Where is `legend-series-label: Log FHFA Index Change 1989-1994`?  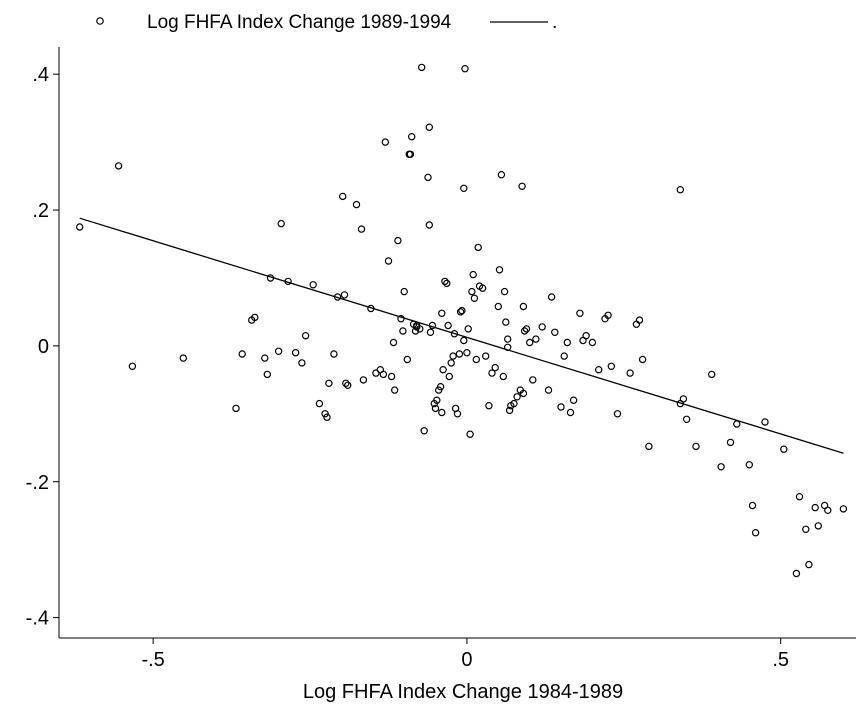 legend-series-label: Log FHFA Index Change 1989-1994 is located at coordinates (299, 22).